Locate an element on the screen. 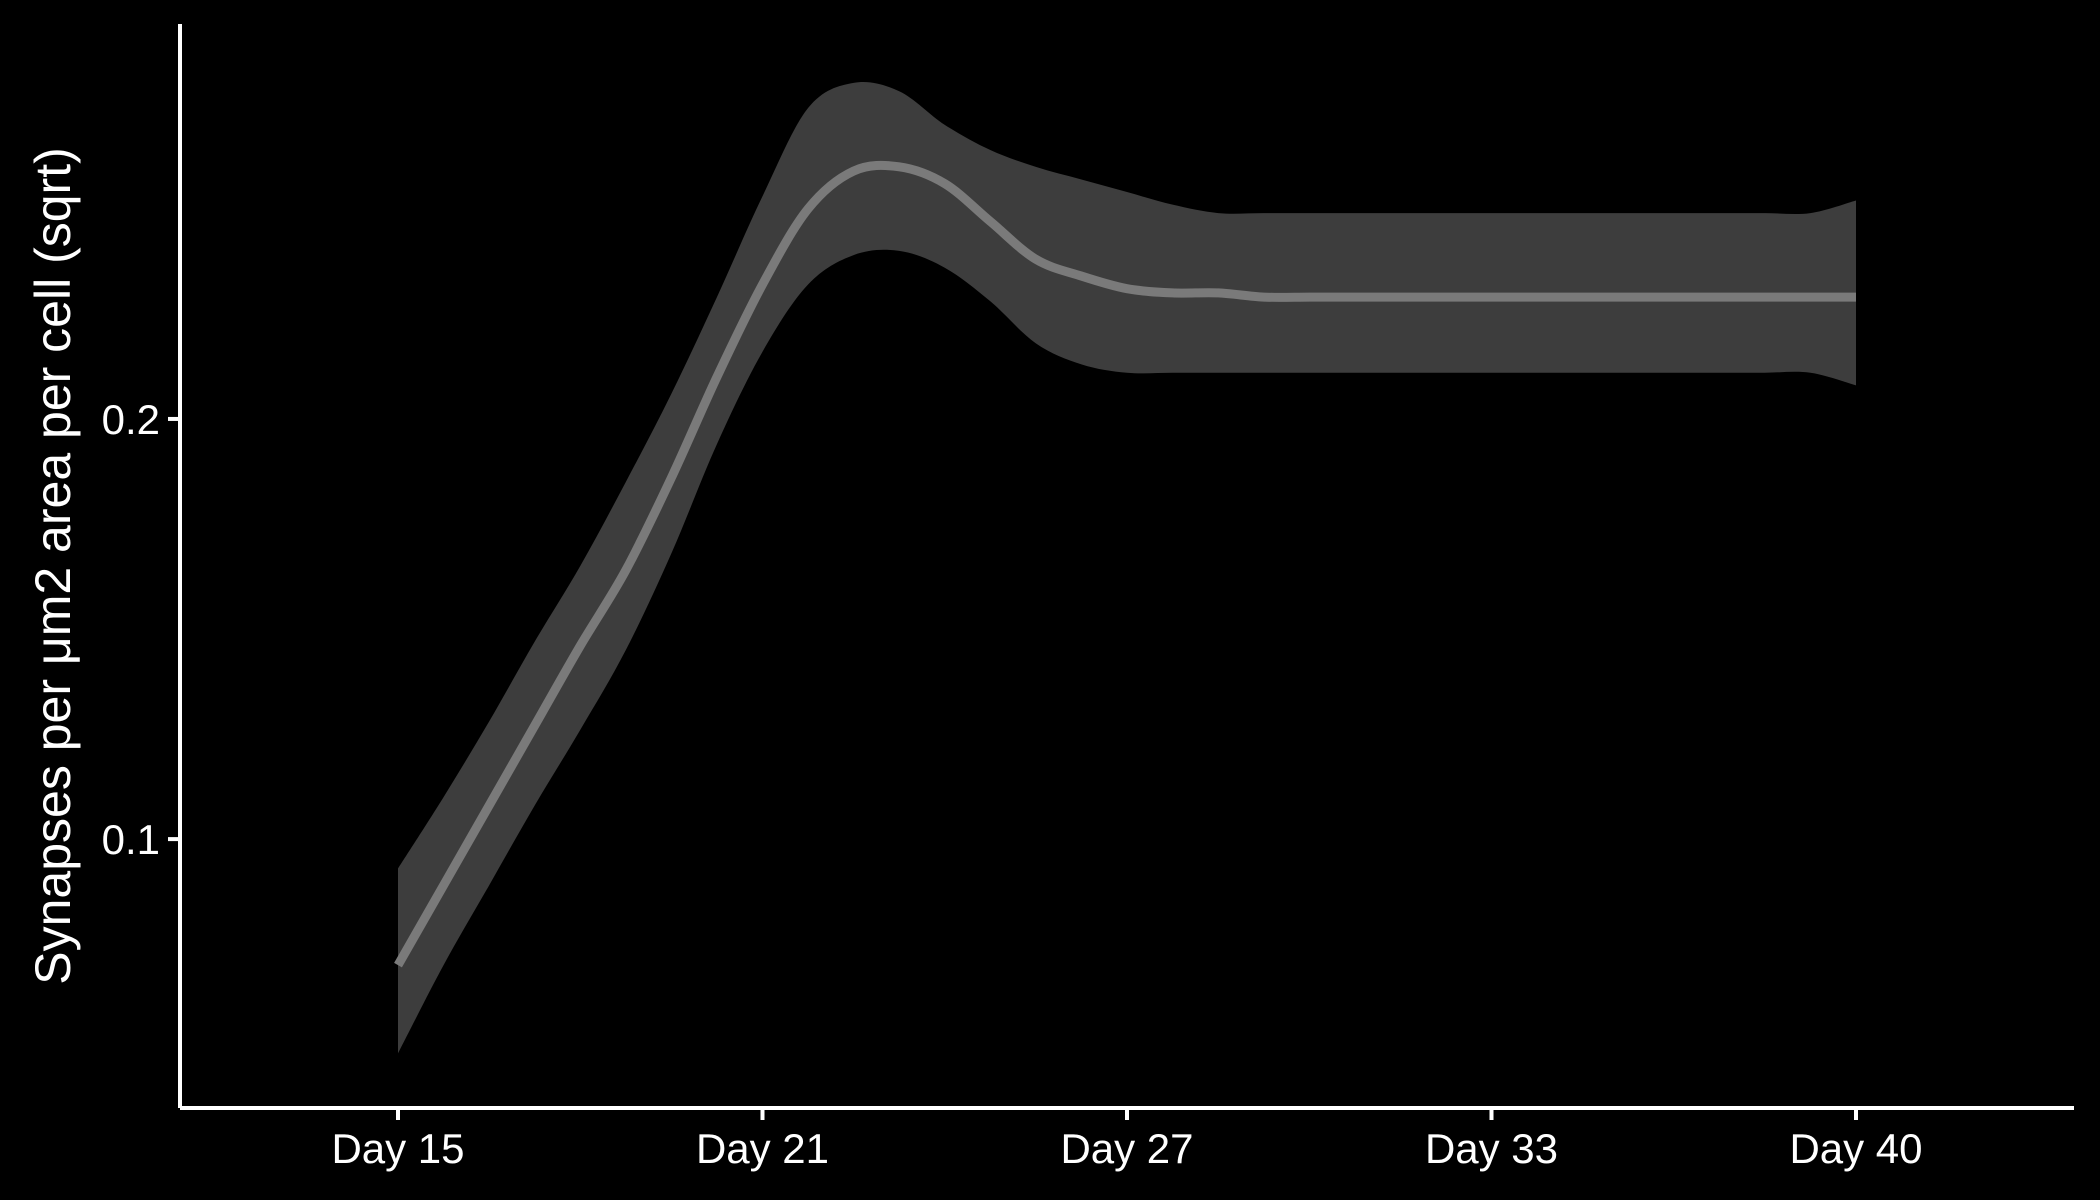  x-axis-ticks: Day 15 Day 21 Day 27 Day 33 Day 40 is located at coordinates (1127, 1140).